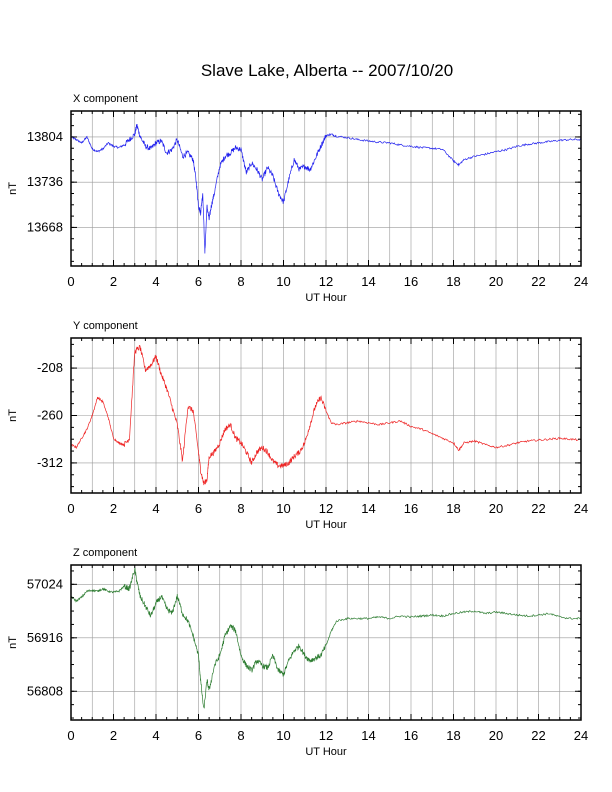  What do you see at coordinates (45, 637) in the screenshot?
I see `y-tick-label: 56916` at bounding box center [45, 637].